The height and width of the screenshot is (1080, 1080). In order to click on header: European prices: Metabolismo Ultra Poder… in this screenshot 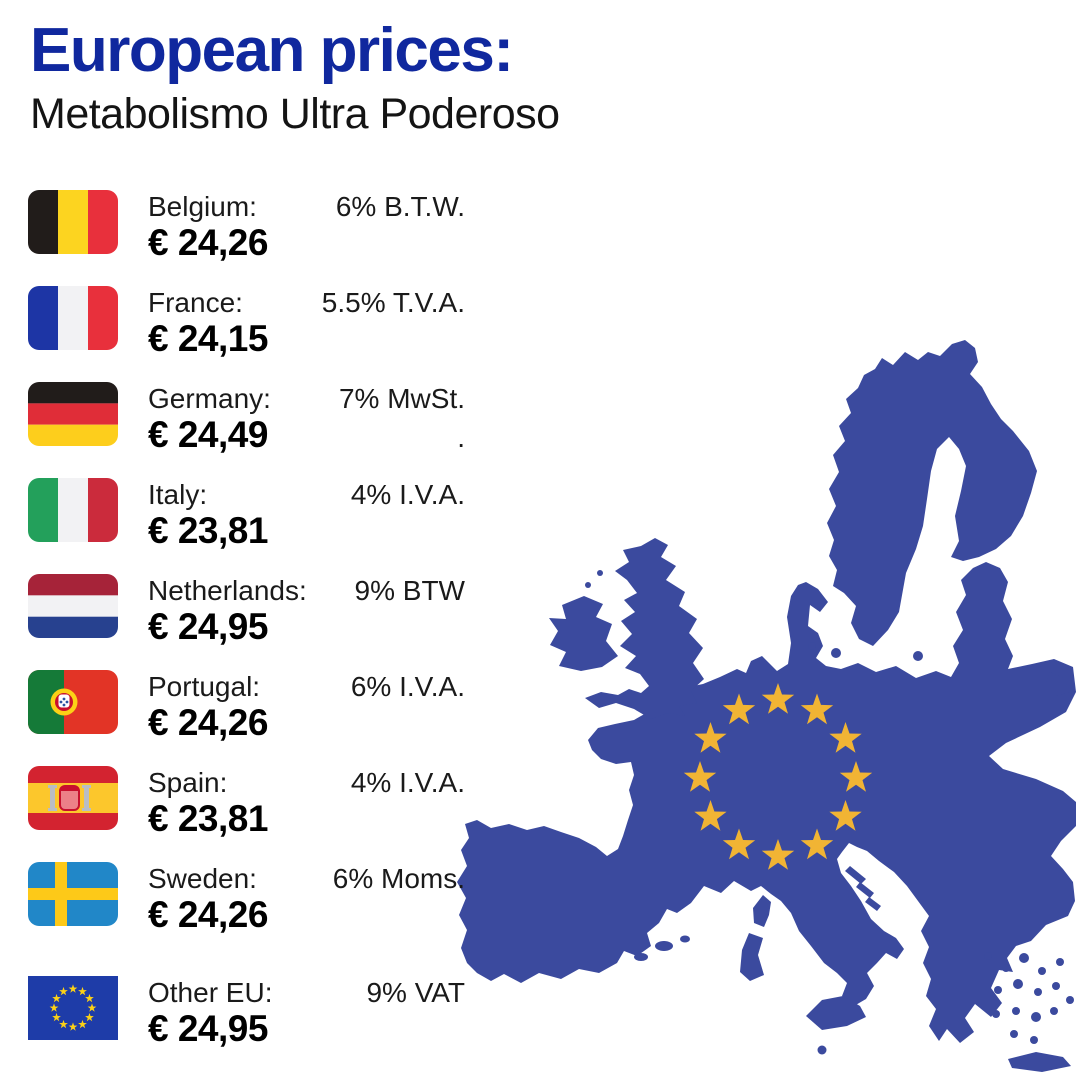, I will do `click(540, 77)`.